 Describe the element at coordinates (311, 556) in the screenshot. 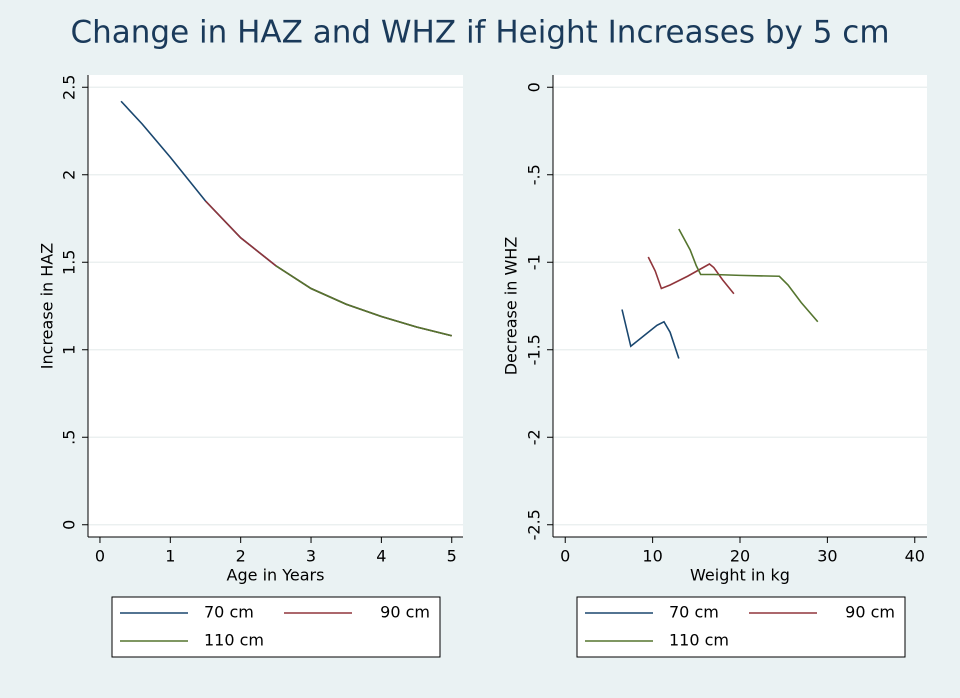

I see `x-tick-label: 3` at that location.